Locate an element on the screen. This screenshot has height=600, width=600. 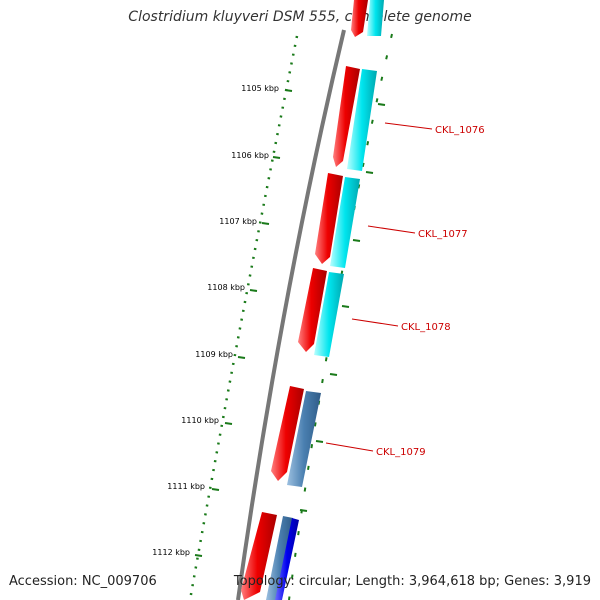
gene-bar-blue is located at coordinates (287, 559).